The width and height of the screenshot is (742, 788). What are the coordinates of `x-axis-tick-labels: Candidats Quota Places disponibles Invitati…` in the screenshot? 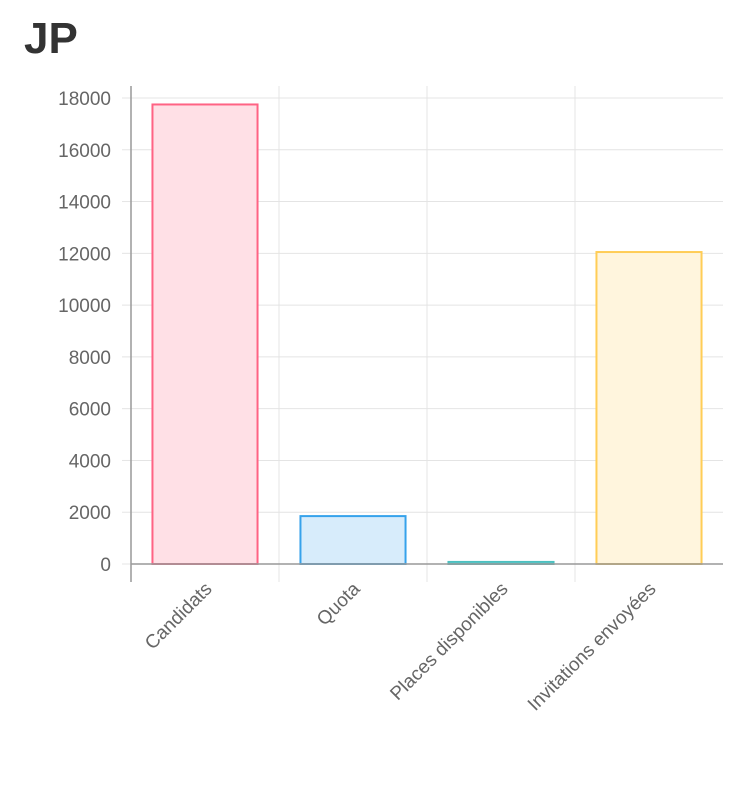 It's located at (400, 646).